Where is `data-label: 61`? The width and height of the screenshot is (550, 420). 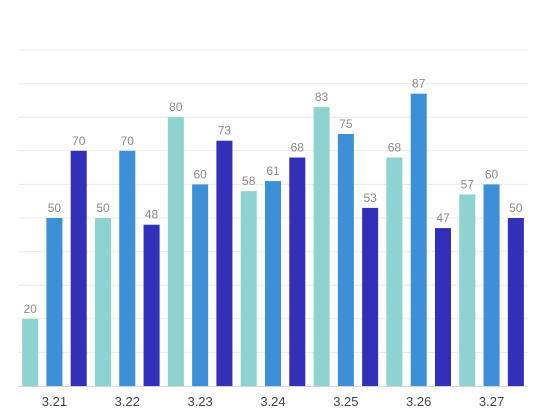
data-label: 61 is located at coordinates (273, 171).